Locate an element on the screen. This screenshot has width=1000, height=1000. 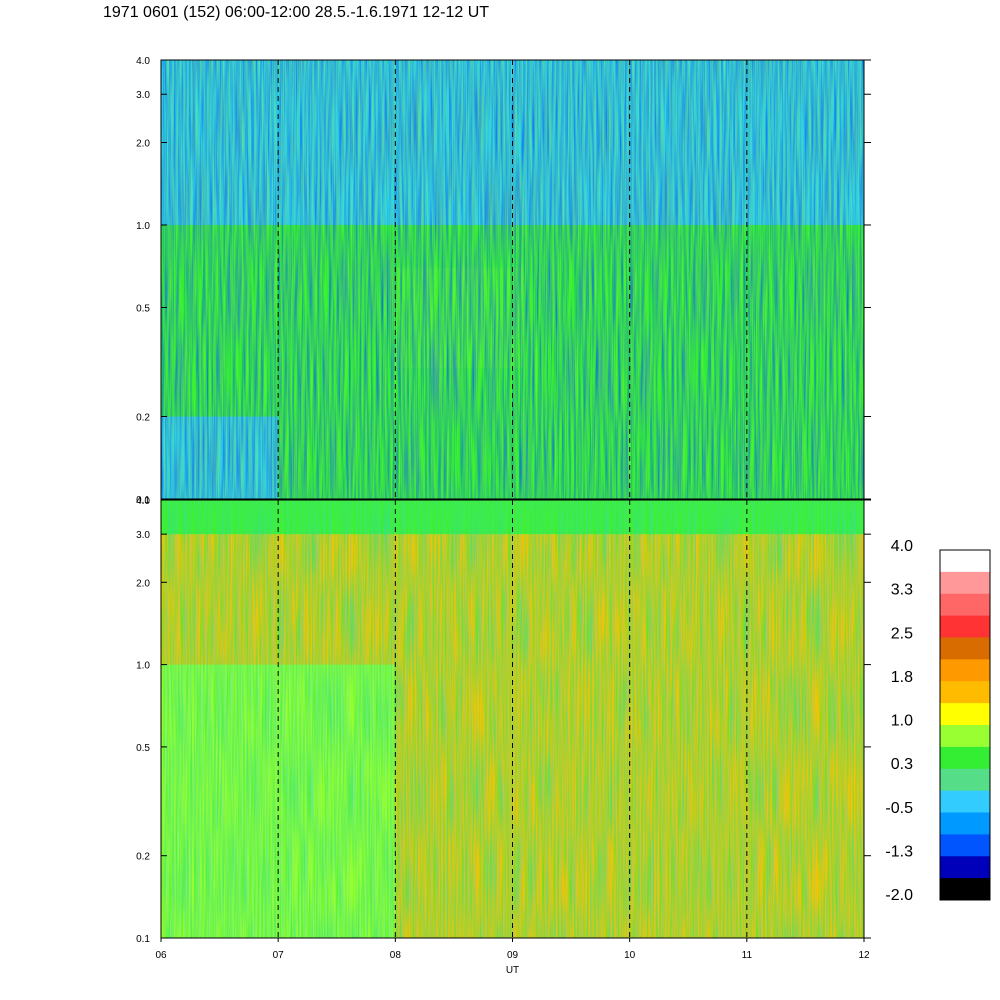
x-tick-label: 08 is located at coordinates (396, 955).